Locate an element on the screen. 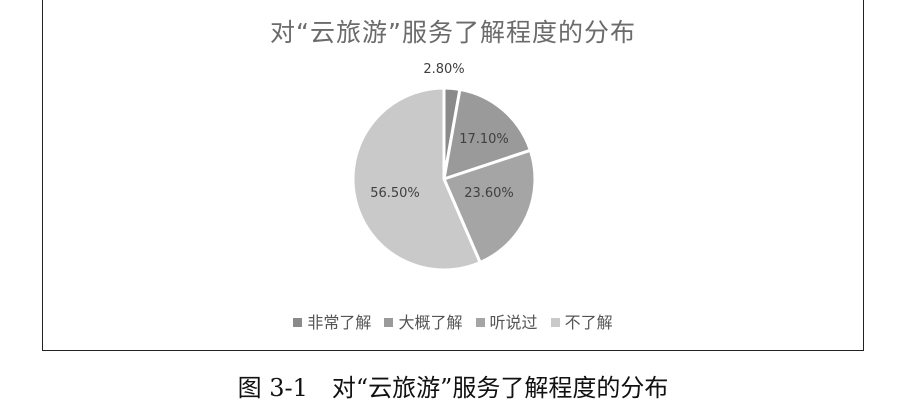 Image resolution: width=906 pixels, height=410 pixels. legend-label: 不了解 is located at coordinates (588, 322).